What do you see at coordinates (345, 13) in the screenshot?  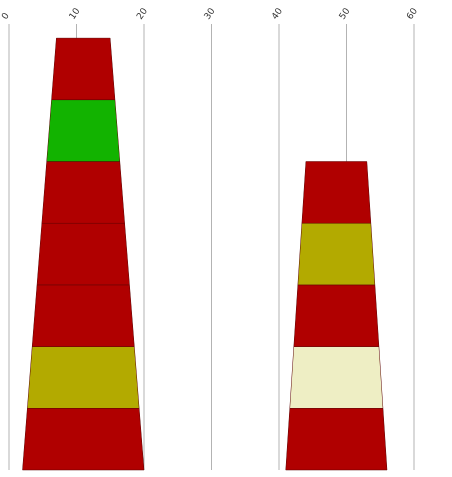 I see `x-tick-label-50: 50` at bounding box center [345, 13].